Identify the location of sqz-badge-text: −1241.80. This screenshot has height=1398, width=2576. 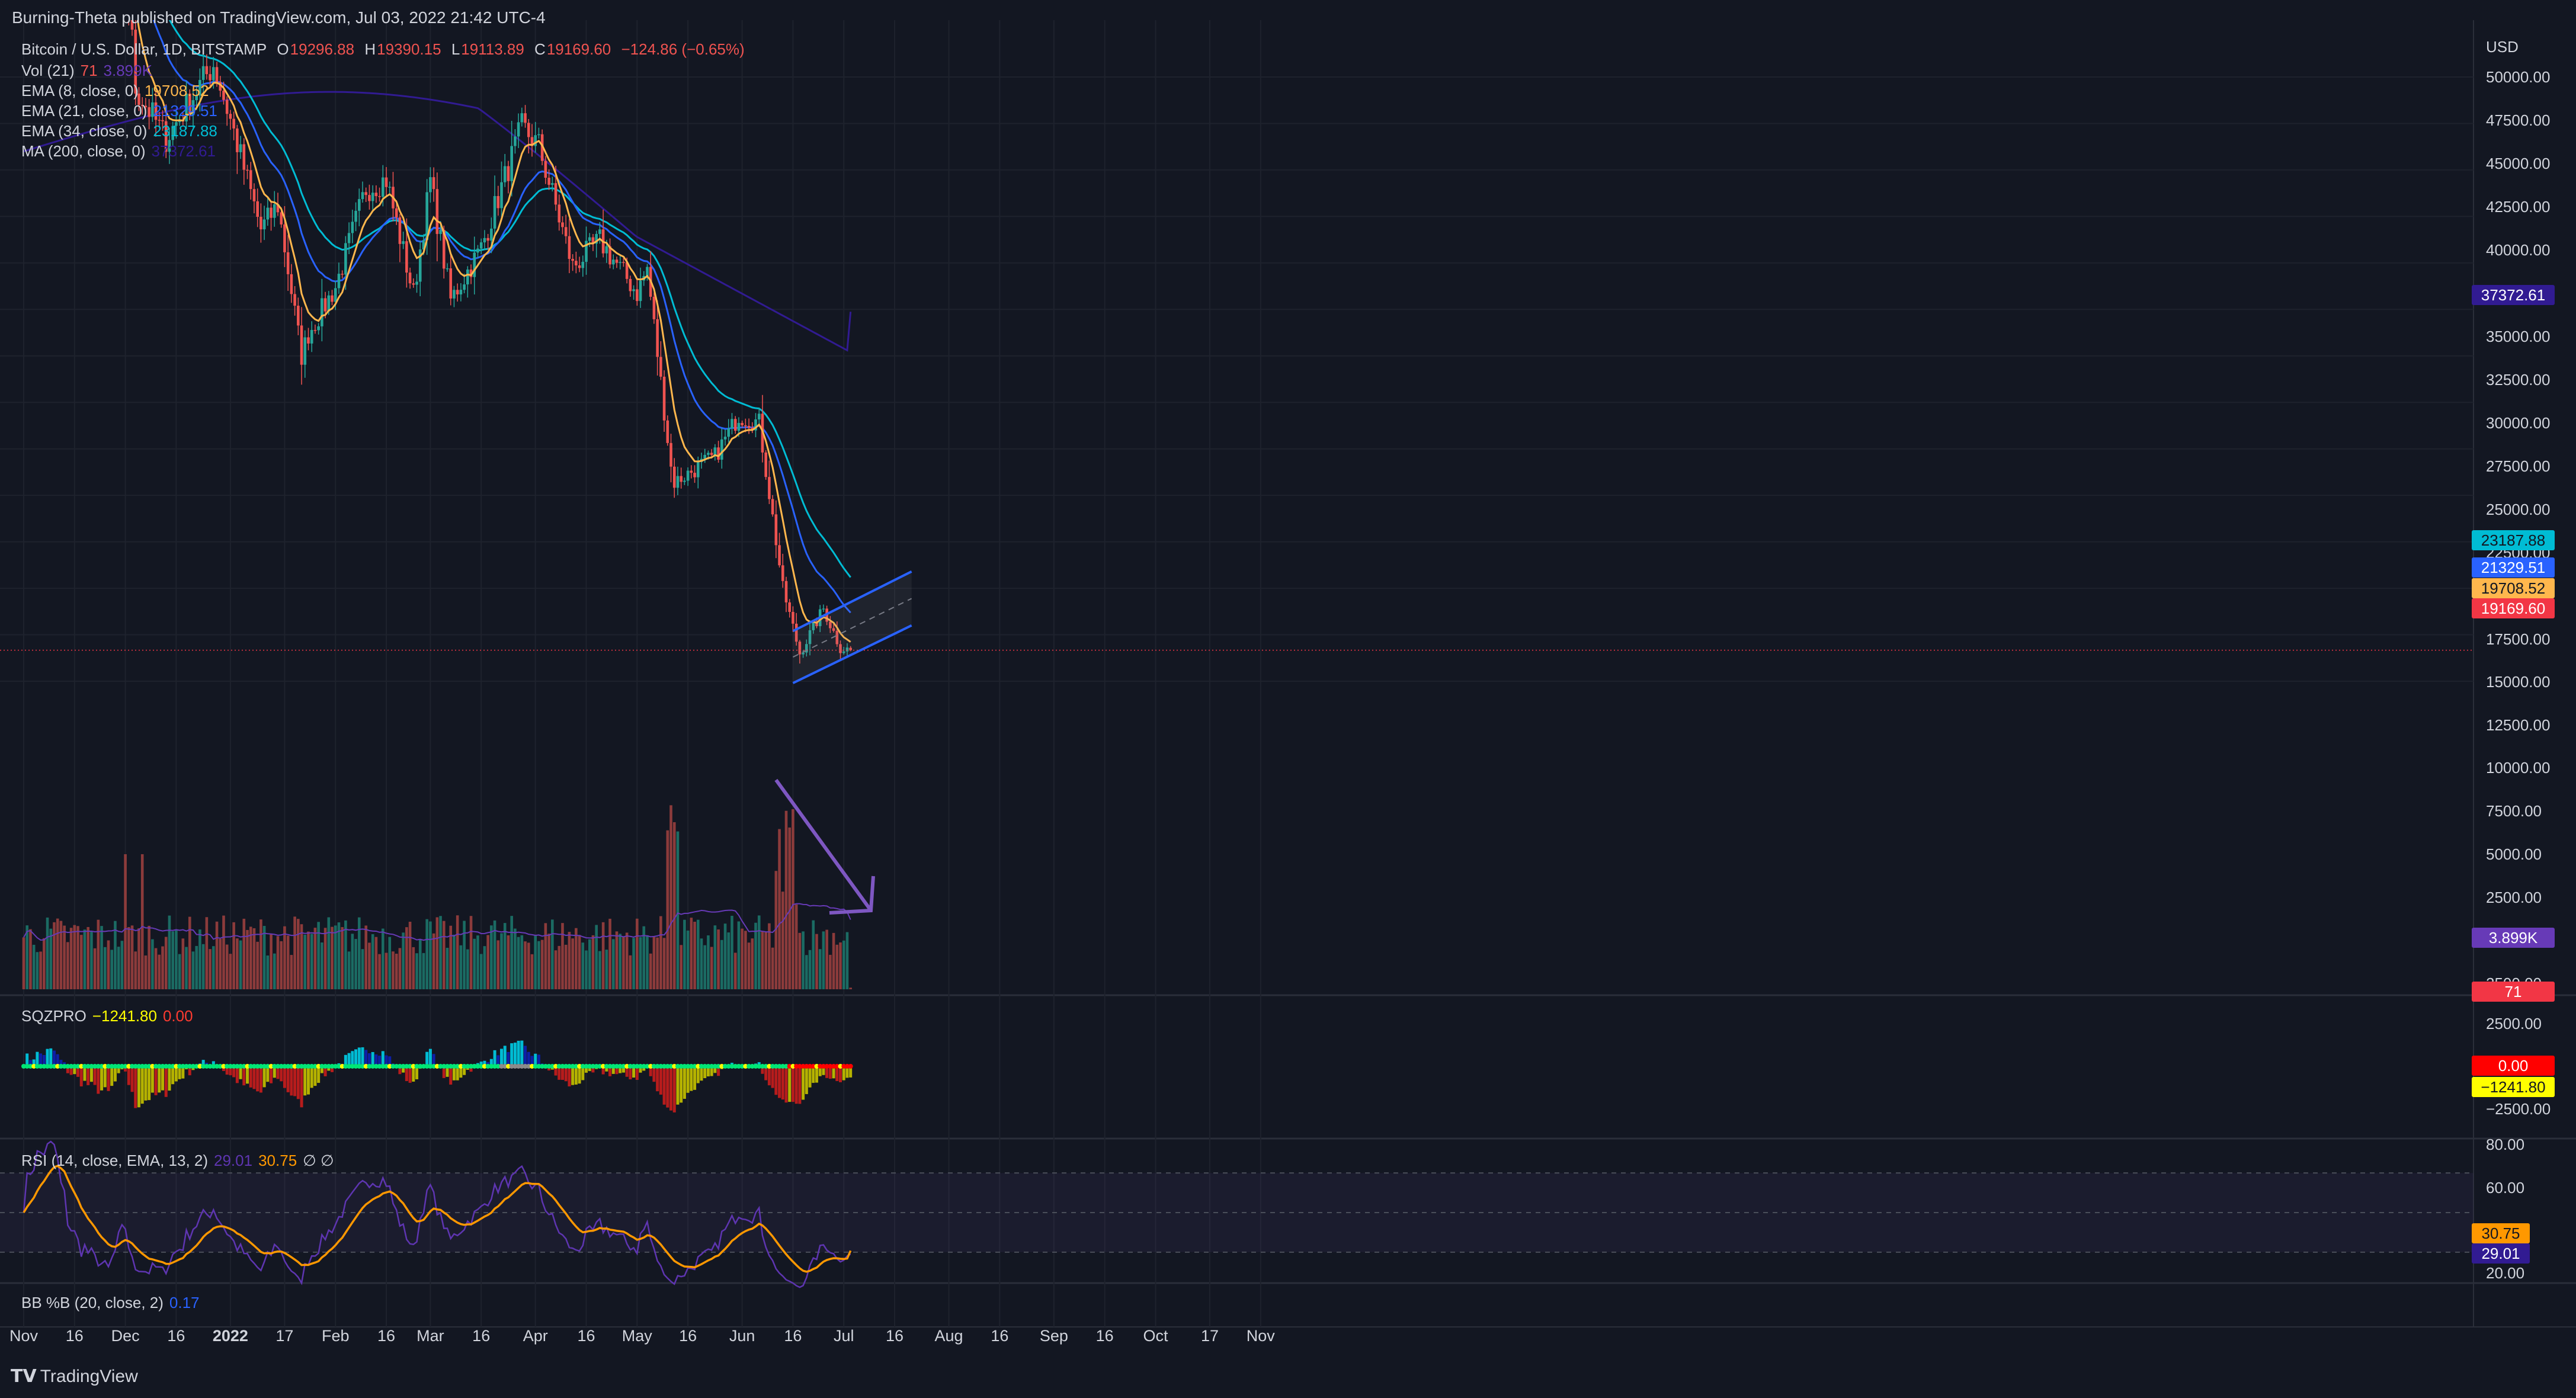
(2513, 1087).